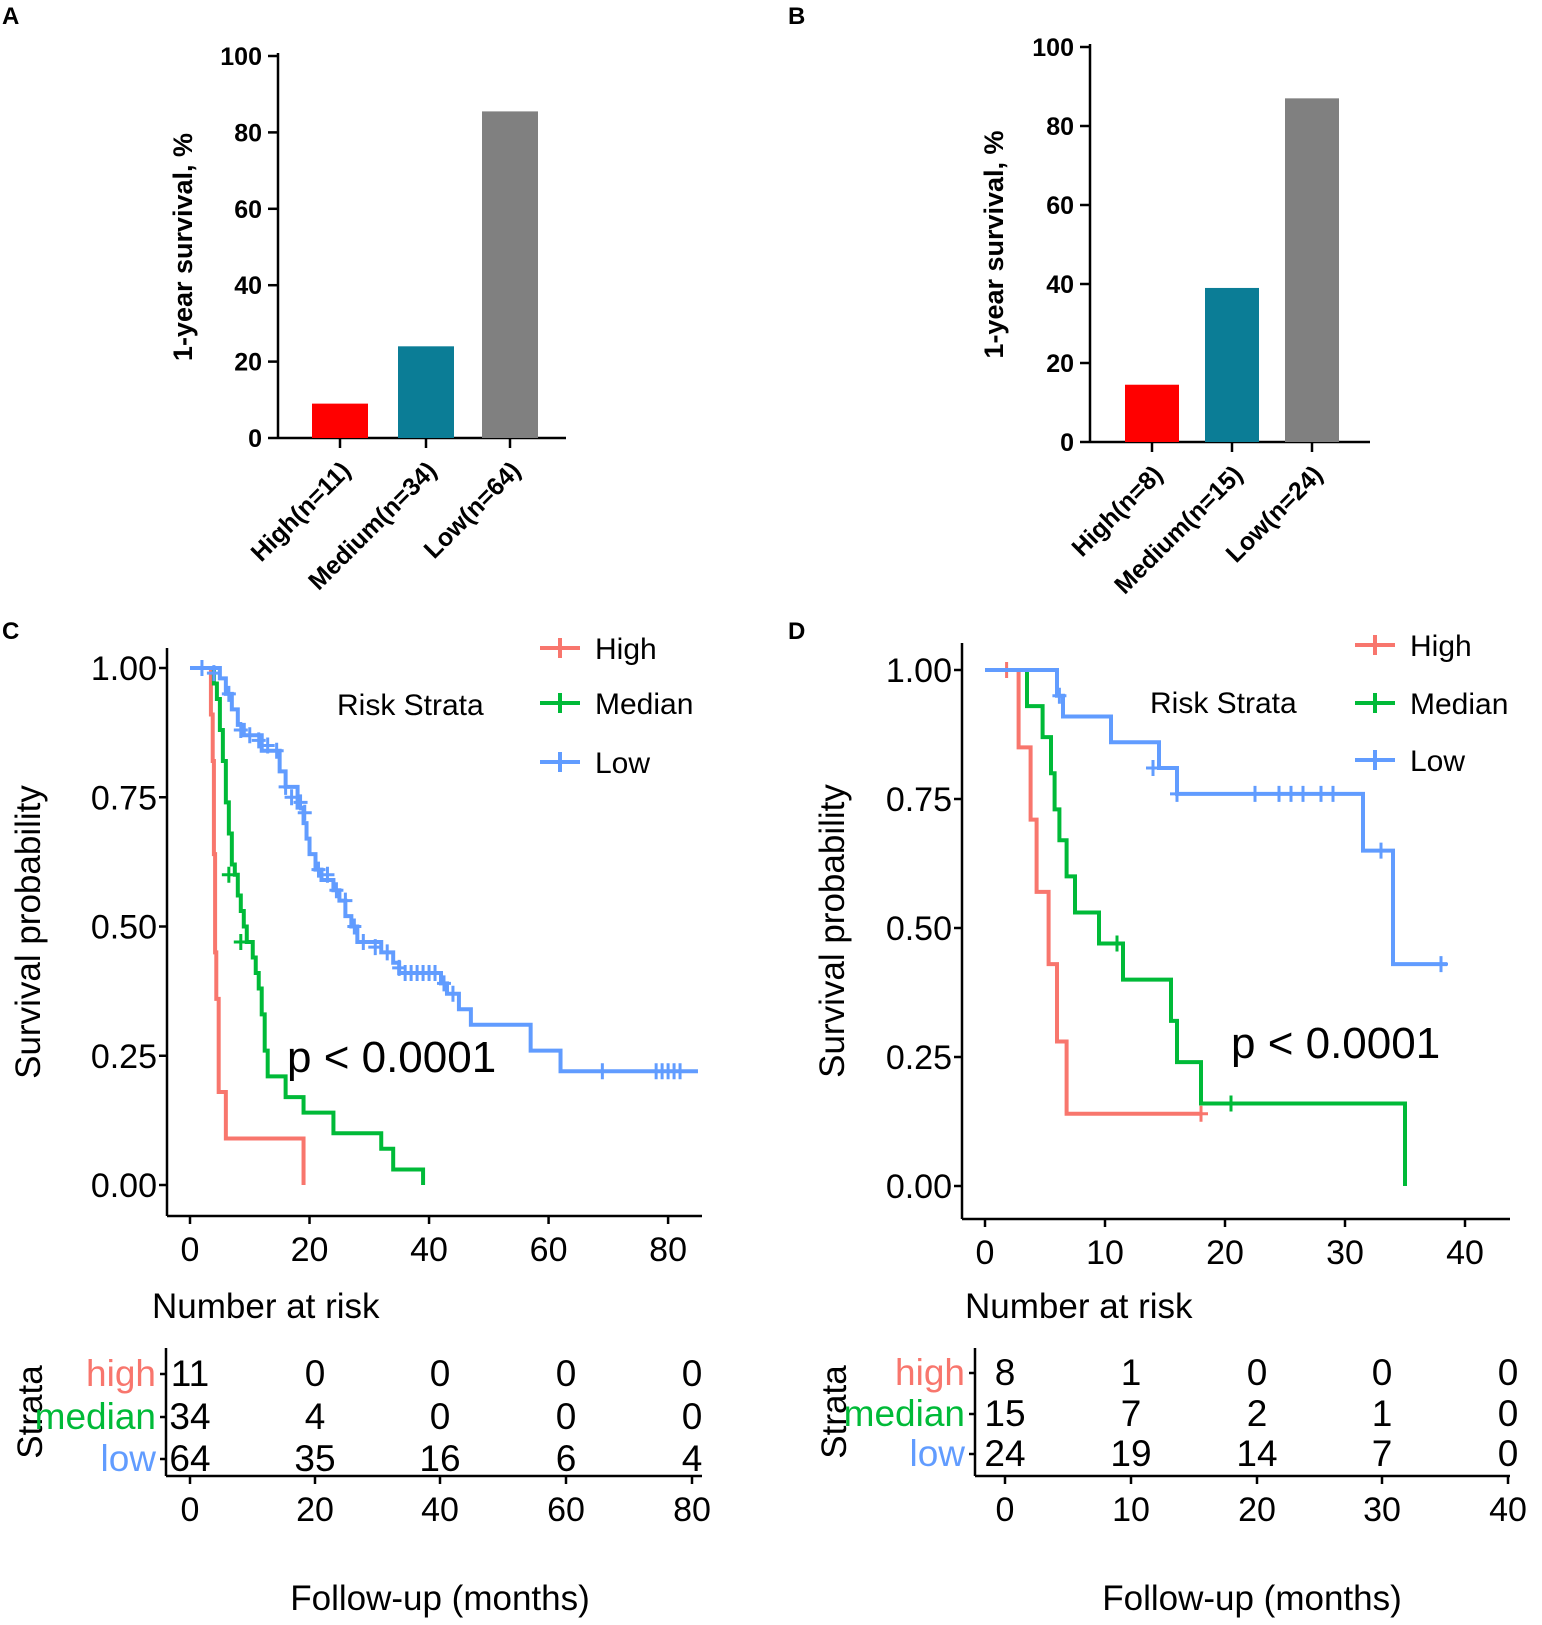 Image resolution: width=1542 pixels, height=1625 pixels. Describe the element at coordinates (919, 929) in the screenshot. I see `y-tick-label: 0.50` at that location.